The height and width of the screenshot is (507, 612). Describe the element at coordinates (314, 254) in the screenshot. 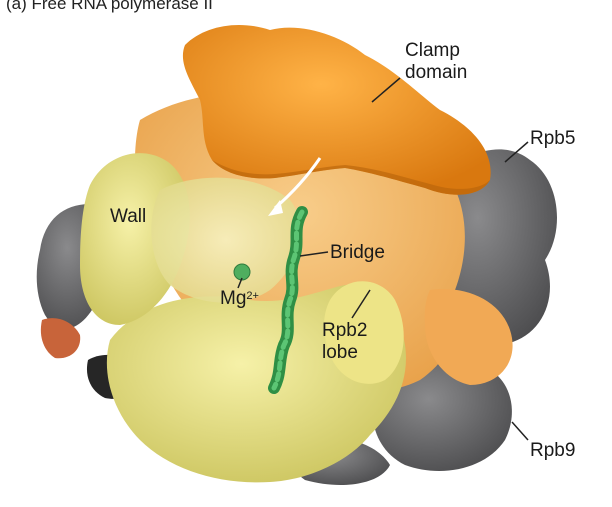

I see `bridge-leader-line` at that location.